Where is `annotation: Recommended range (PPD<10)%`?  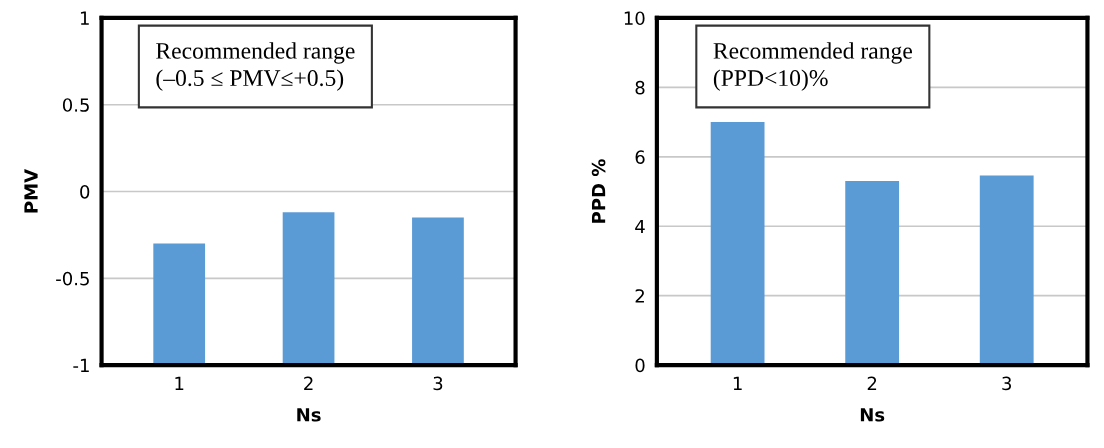 annotation: Recommended range (PPD<10)% is located at coordinates (812, 66).